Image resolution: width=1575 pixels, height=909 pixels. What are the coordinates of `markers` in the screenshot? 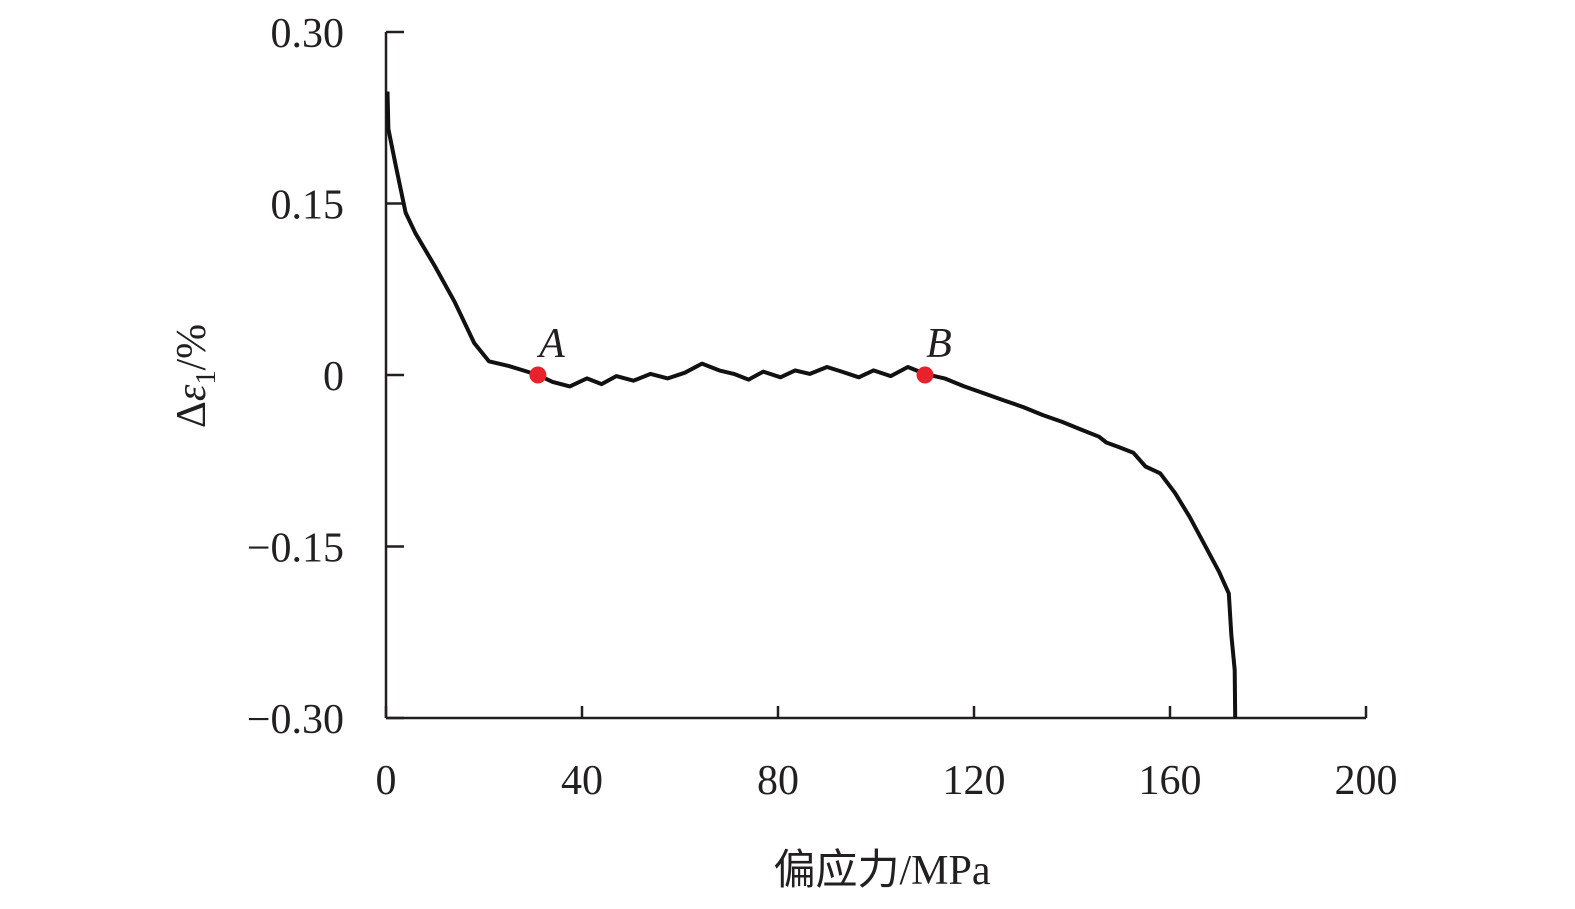 It's located at (731, 375).